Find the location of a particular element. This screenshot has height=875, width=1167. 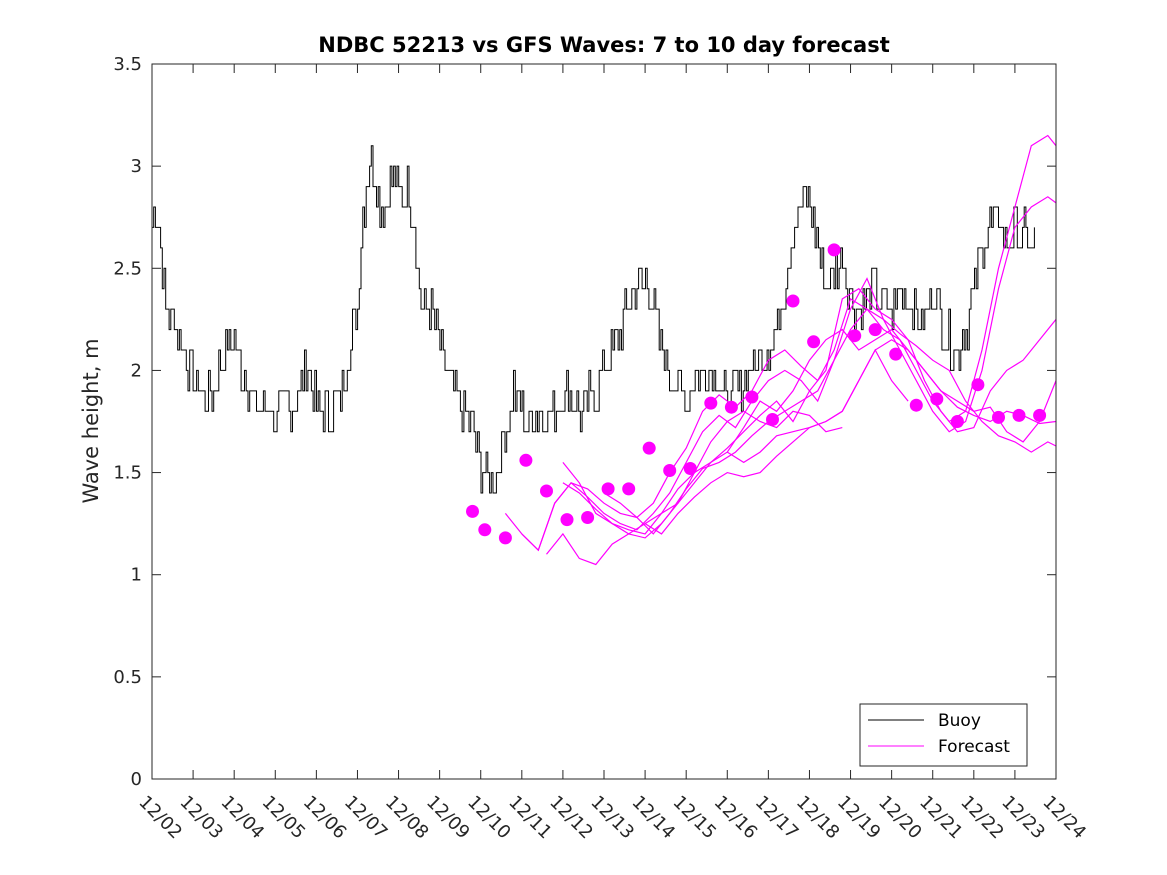

y-tick-label: 0.5 is located at coordinates (127, 677).